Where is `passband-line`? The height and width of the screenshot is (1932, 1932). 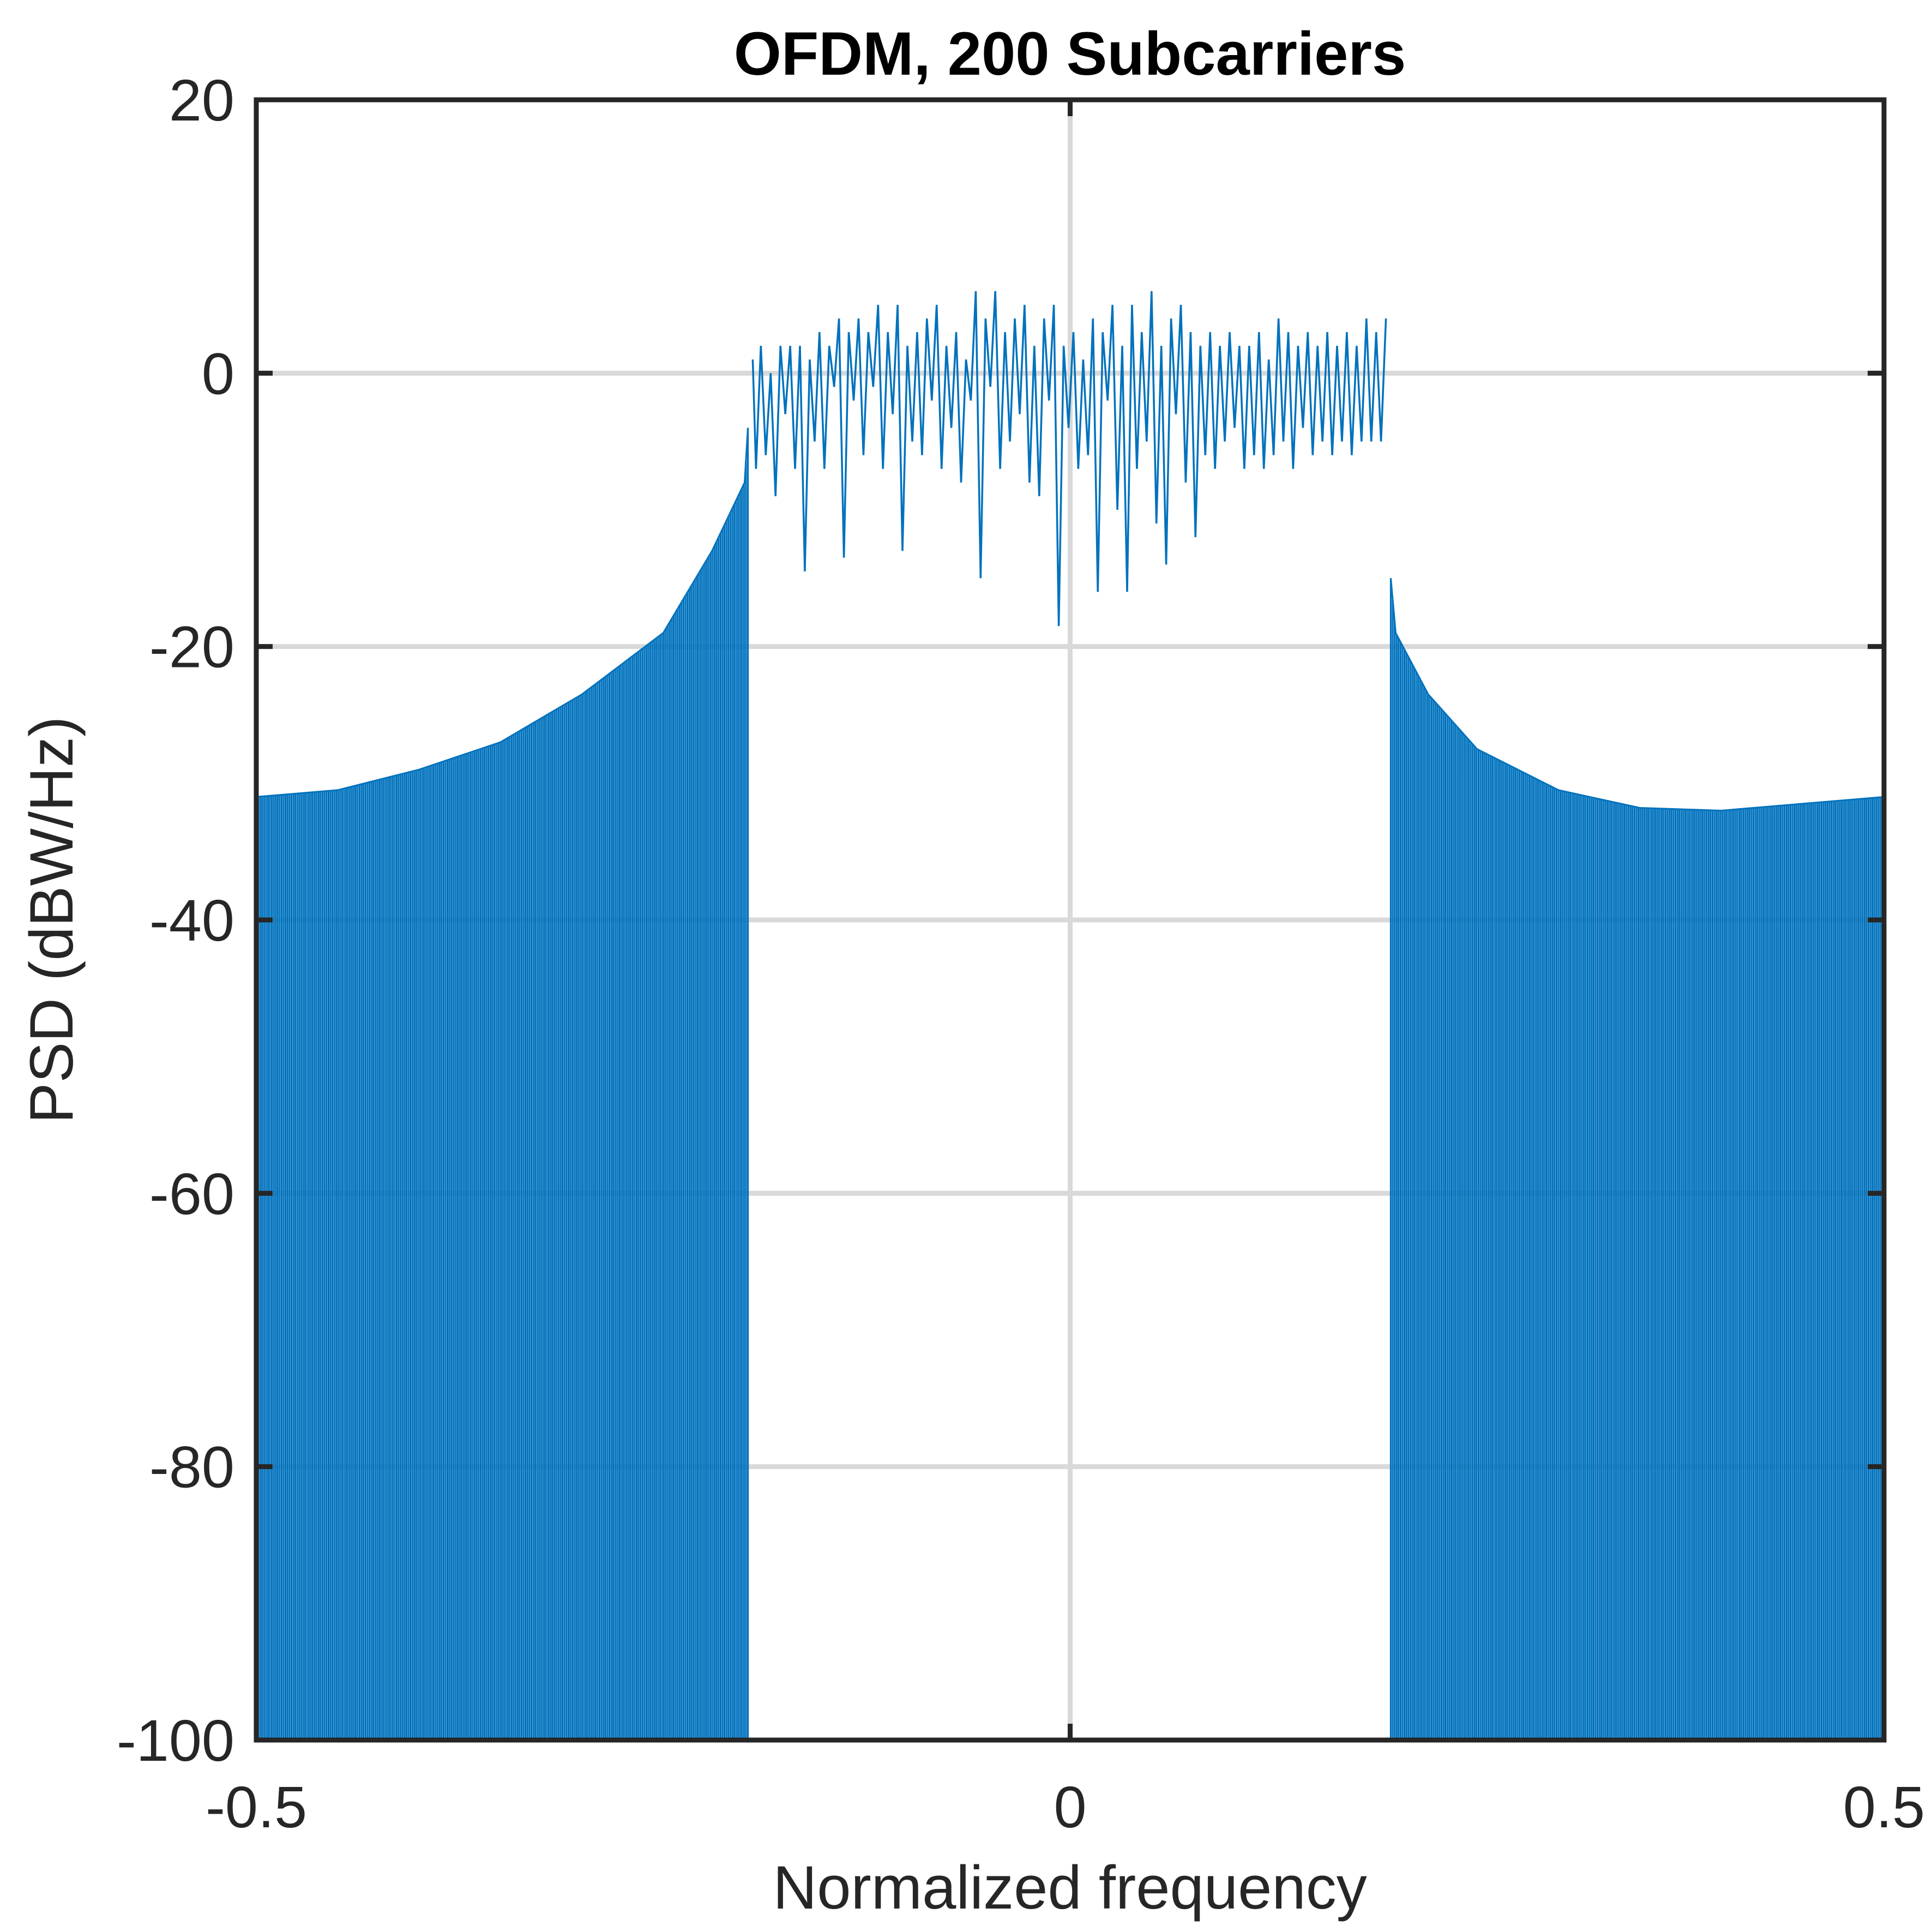 passband-line is located at coordinates (1069, 459).